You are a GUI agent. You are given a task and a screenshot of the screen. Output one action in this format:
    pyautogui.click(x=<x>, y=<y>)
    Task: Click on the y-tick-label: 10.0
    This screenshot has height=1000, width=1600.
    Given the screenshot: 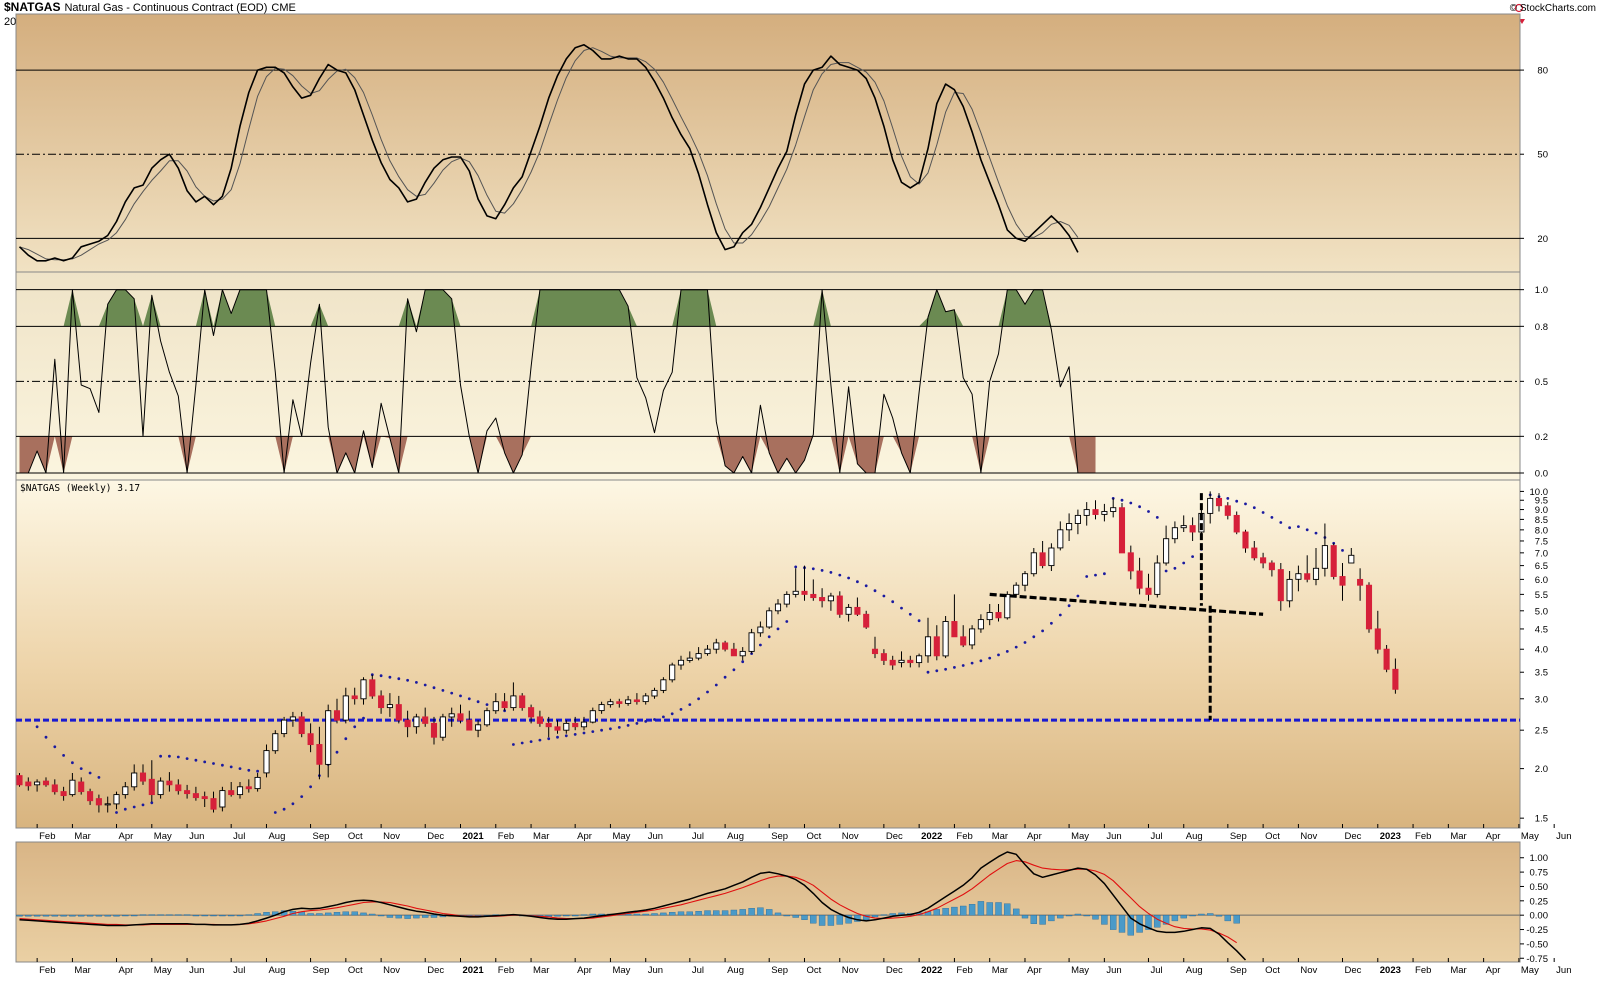 What is the action you would take?
    pyautogui.click(x=1539, y=492)
    